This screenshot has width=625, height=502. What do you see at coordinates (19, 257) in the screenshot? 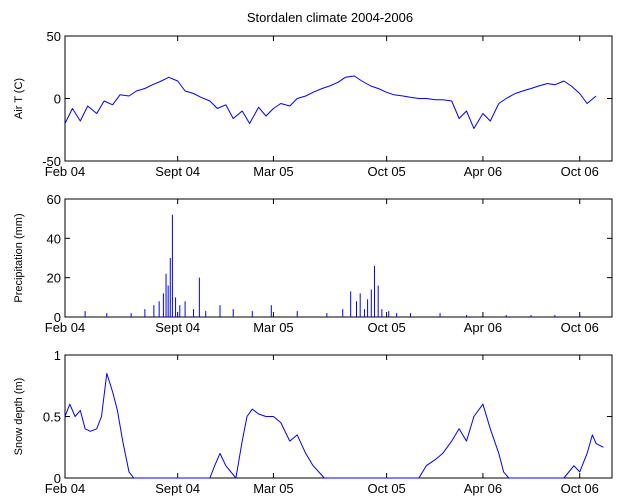
I see `y-axis-label: Precipitation (mm)` at bounding box center [19, 257].